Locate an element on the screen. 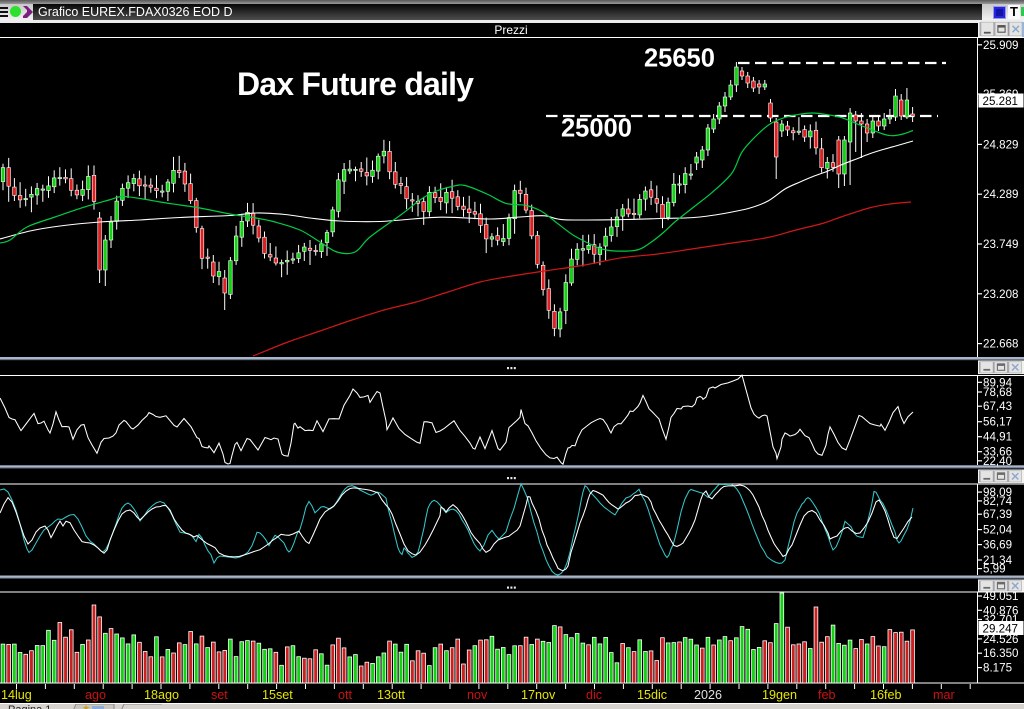 This screenshot has width=1024, height=709. svg-text: 98,09 is located at coordinates (997, 492).